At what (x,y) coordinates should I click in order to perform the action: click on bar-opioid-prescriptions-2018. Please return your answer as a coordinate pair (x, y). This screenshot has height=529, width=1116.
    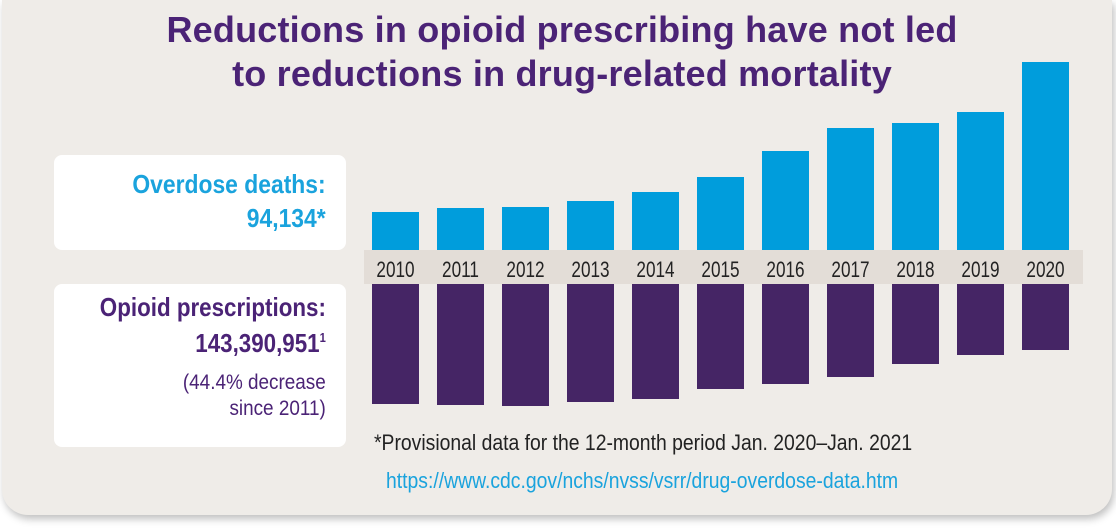
    Looking at the image, I should click on (915, 324).